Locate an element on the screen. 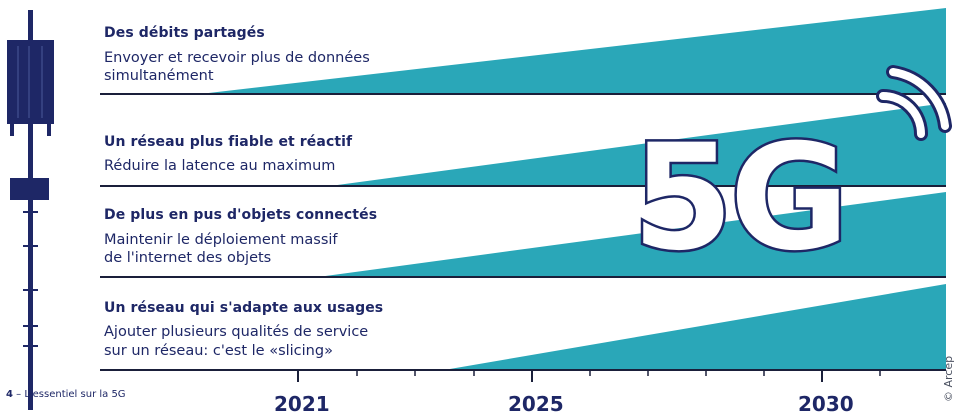 This screenshot has height=418, width=960. timeline-ticks is located at coordinates (618, 373).